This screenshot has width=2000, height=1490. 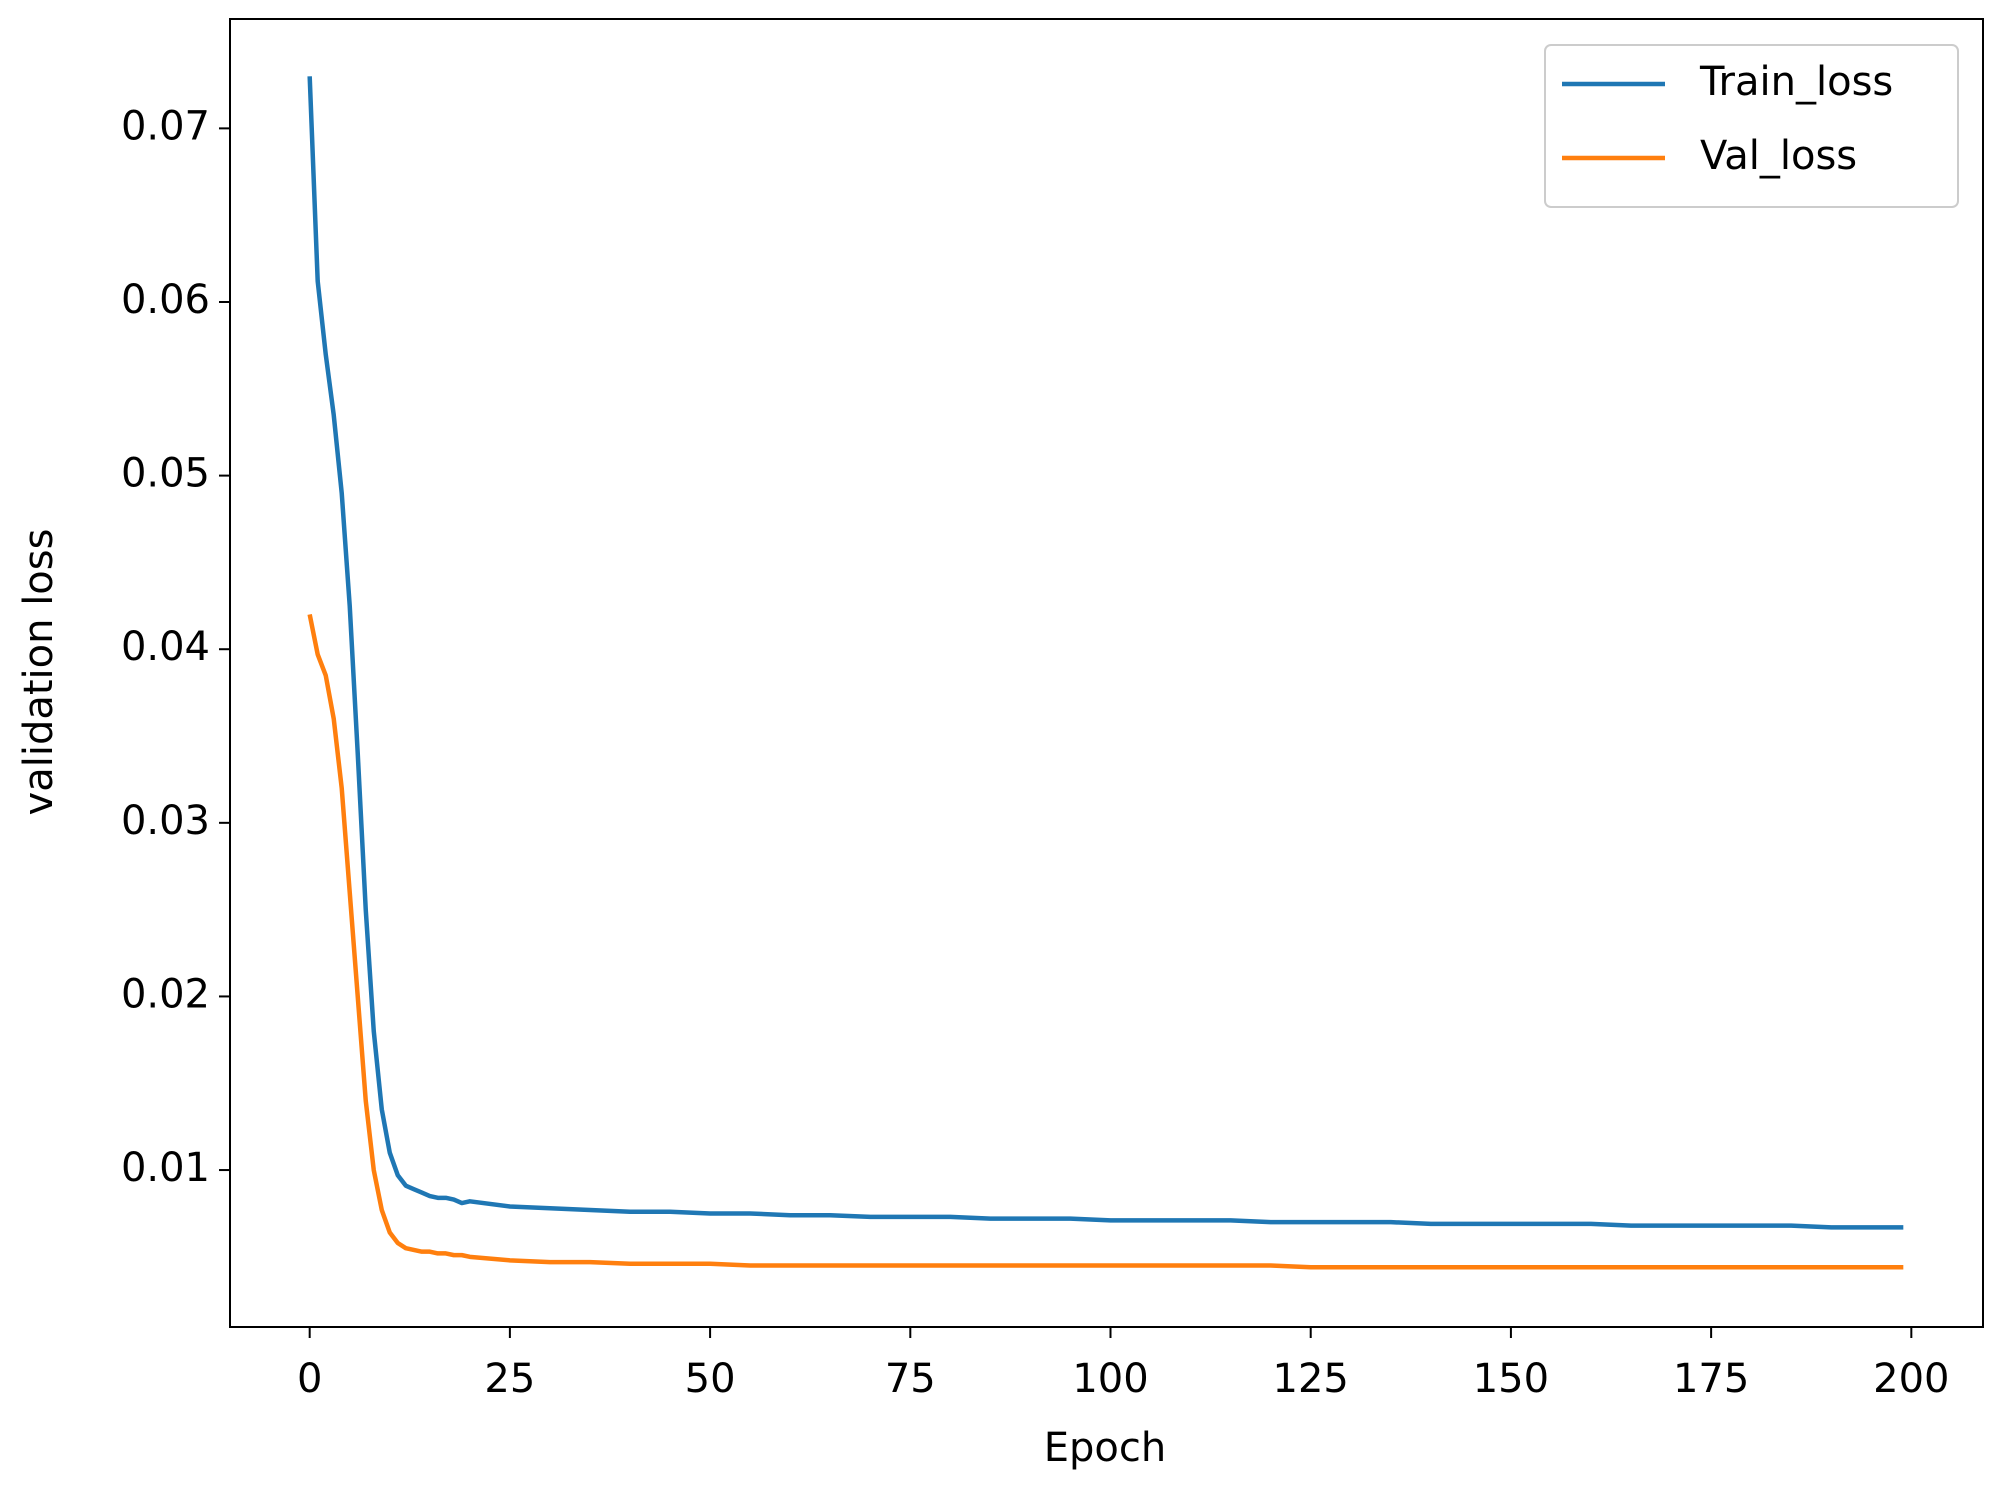 What do you see at coordinates (1796, 82) in the screenshot?
I see `legend-label: Train_loss` at bounding box center [1796, 82].